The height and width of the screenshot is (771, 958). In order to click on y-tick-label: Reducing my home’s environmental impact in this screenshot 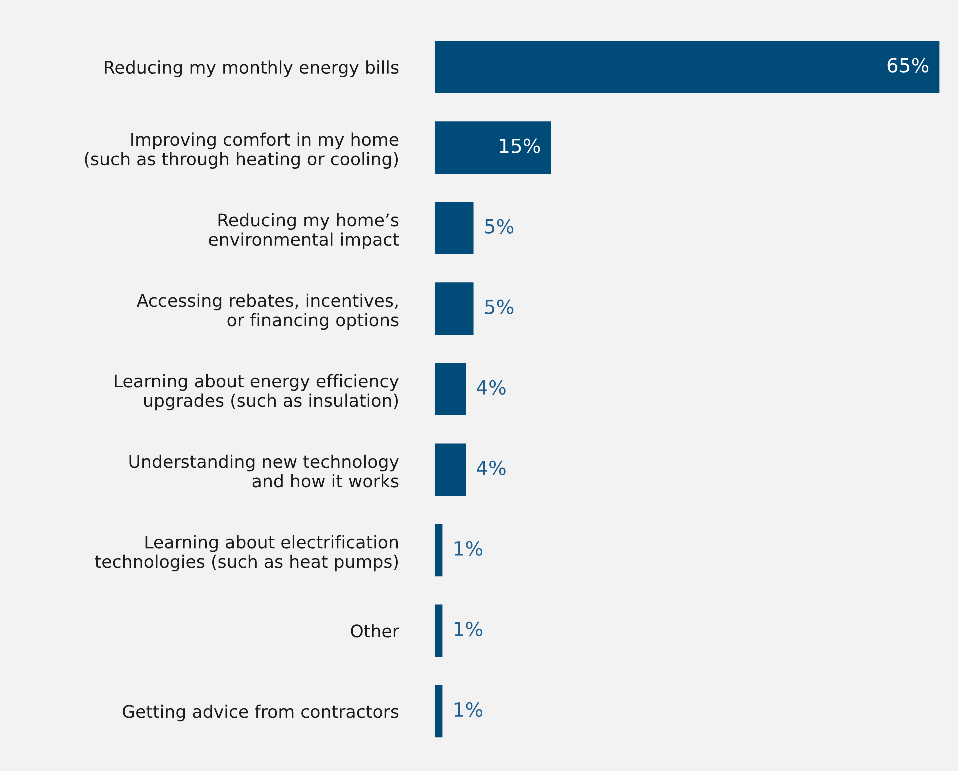, I will do `click(304, 231)`.